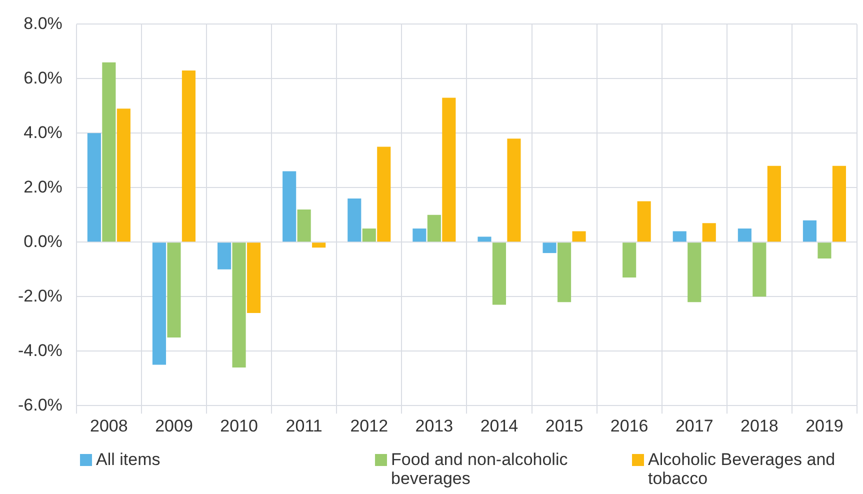  I want to click on y-tick-label: 8.0%, so click(43, 23).